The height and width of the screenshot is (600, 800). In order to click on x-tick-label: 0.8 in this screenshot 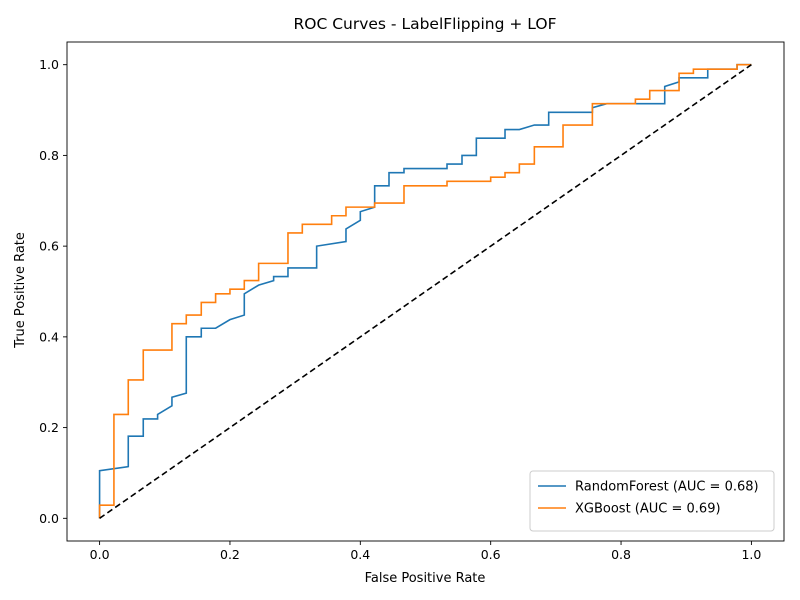, I will do `click(621, 554)`.